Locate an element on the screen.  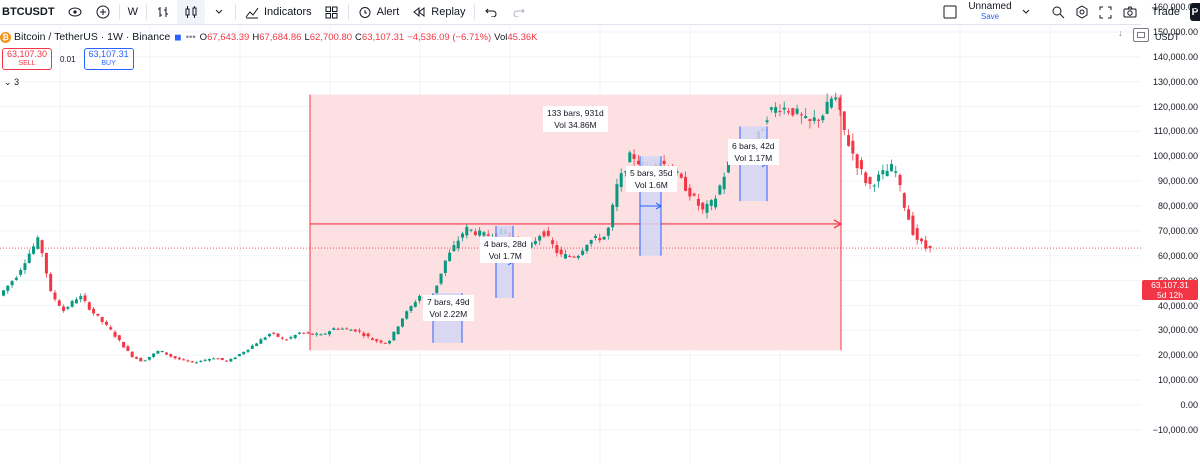
layout-name-button: Unnamed Save is located at coordinates (989, 12).